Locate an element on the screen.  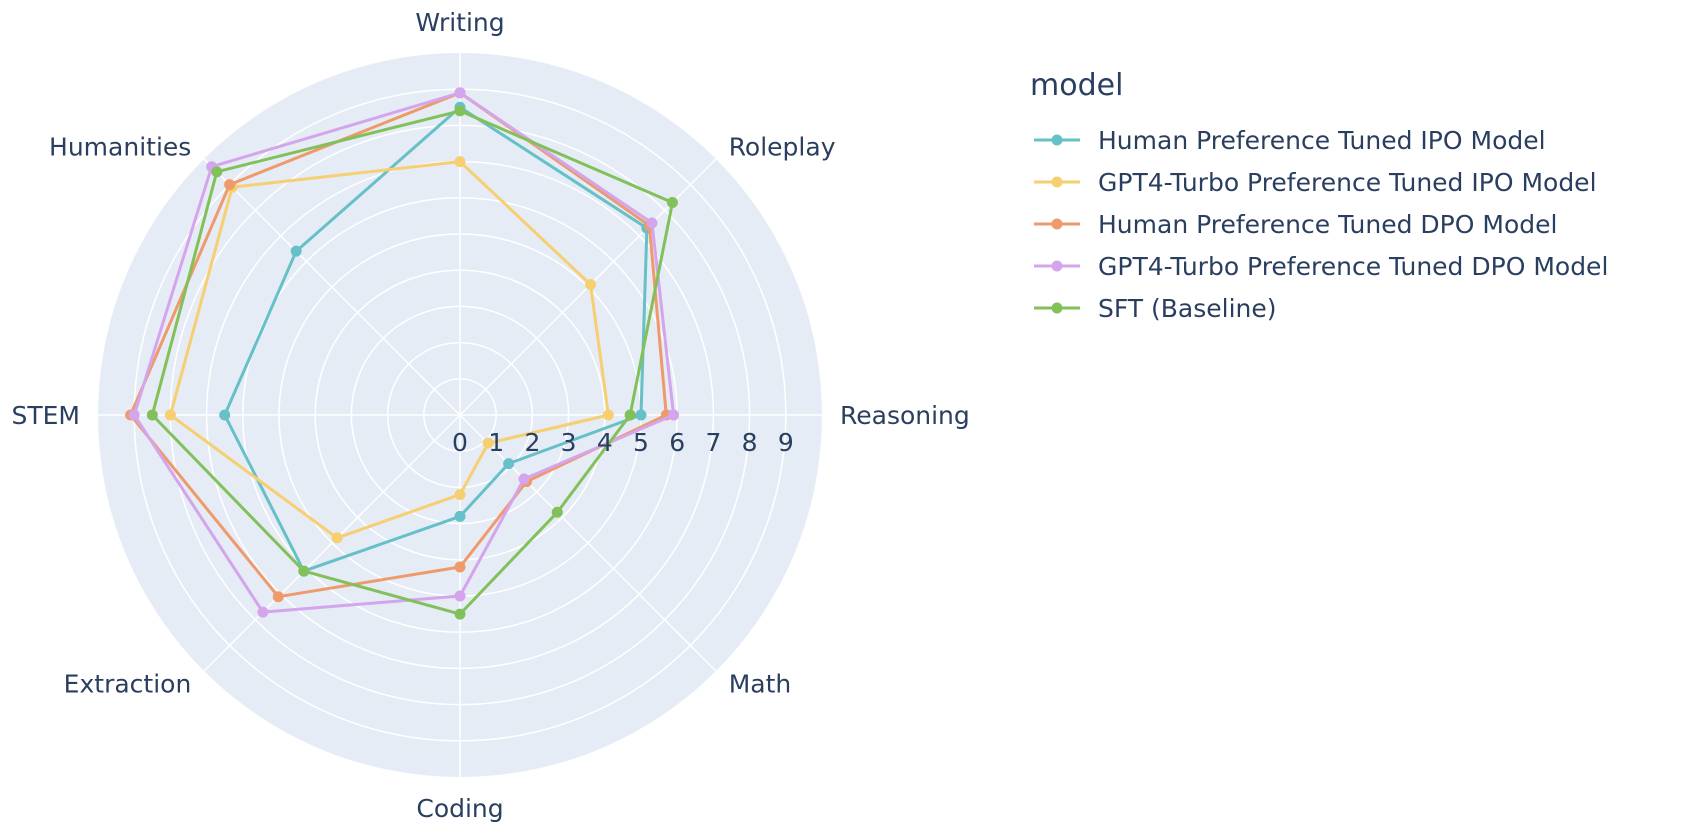
radial-tick-label: 5 is located at coordinates (641, 442).